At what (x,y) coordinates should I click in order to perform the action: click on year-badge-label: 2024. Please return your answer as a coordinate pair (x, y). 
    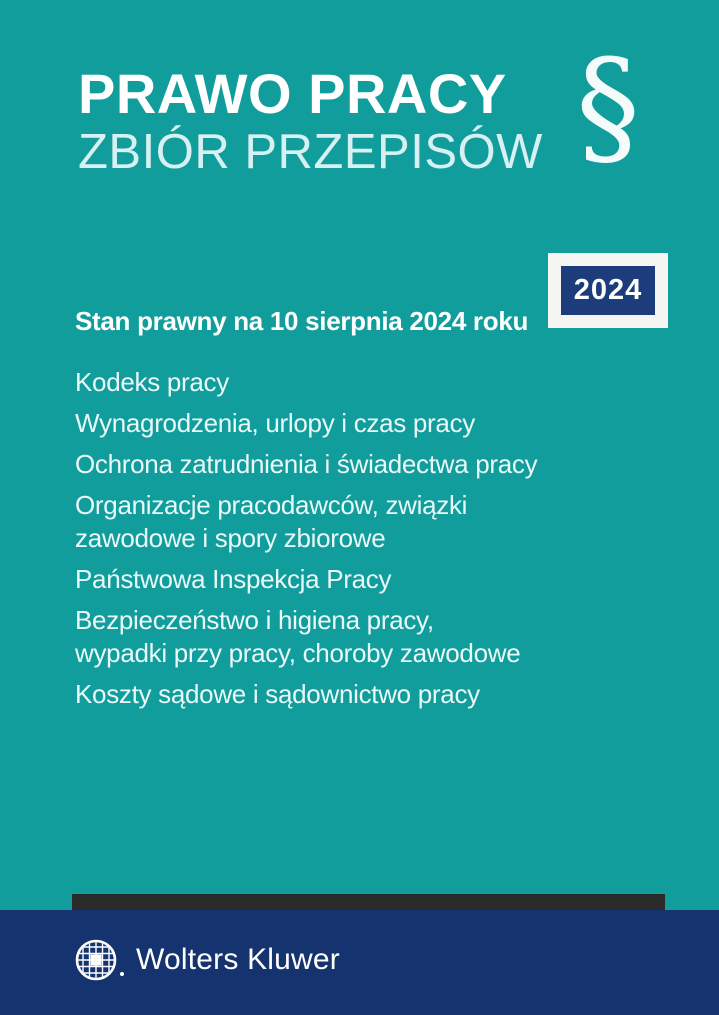
    Looking at the image, I should click on (608, 290).